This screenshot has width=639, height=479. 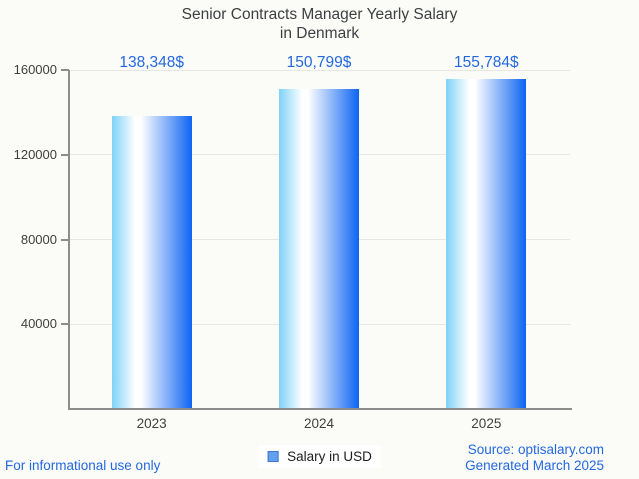 I want to click on x-axis-category-label: 2023, so click(x=151, y=423).